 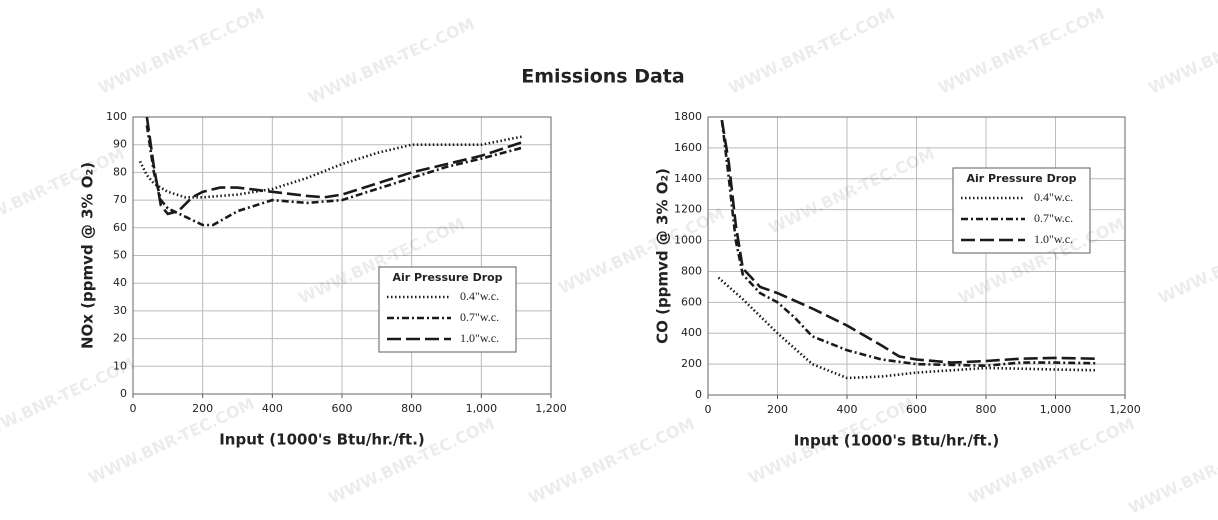 I want to click on y-tick-label: 1800, so click(x=688, y=116).